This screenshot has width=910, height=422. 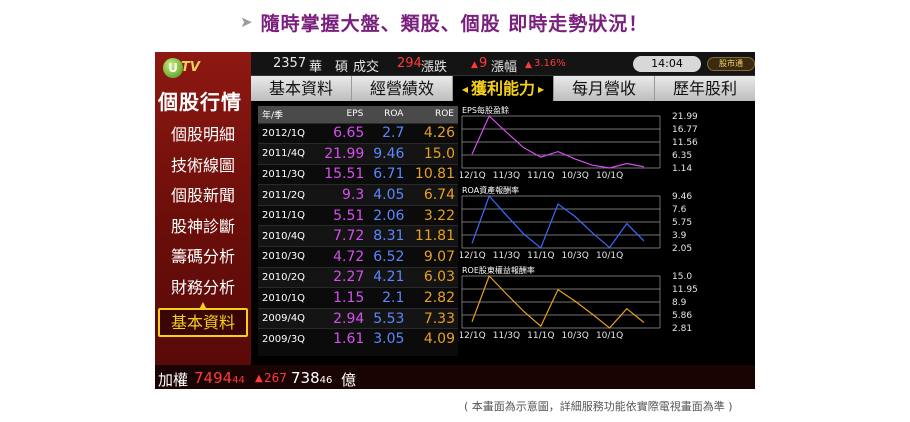 What do you see at coordinates (558, 141) in the screenshot?
I see `eps-series-line` at bounding box center [558, 141].